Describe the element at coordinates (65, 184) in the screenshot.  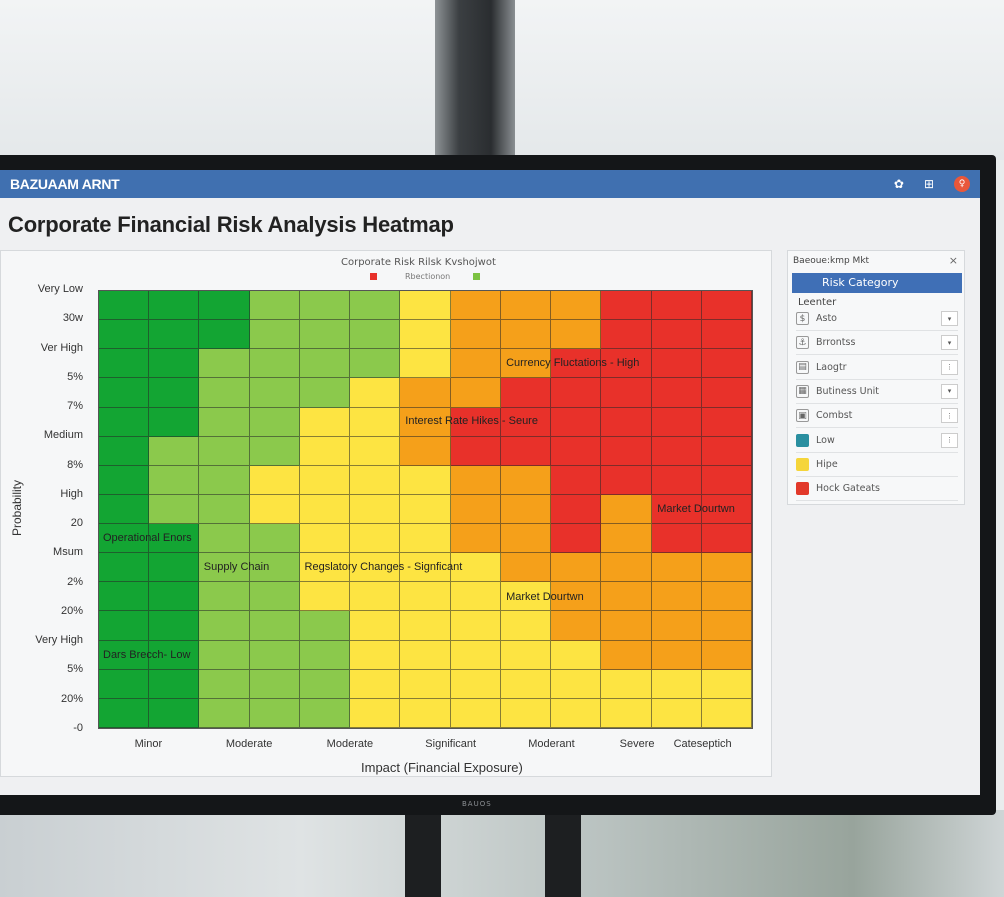
I see `app-title: BAZUAAM ARNT` at that location.